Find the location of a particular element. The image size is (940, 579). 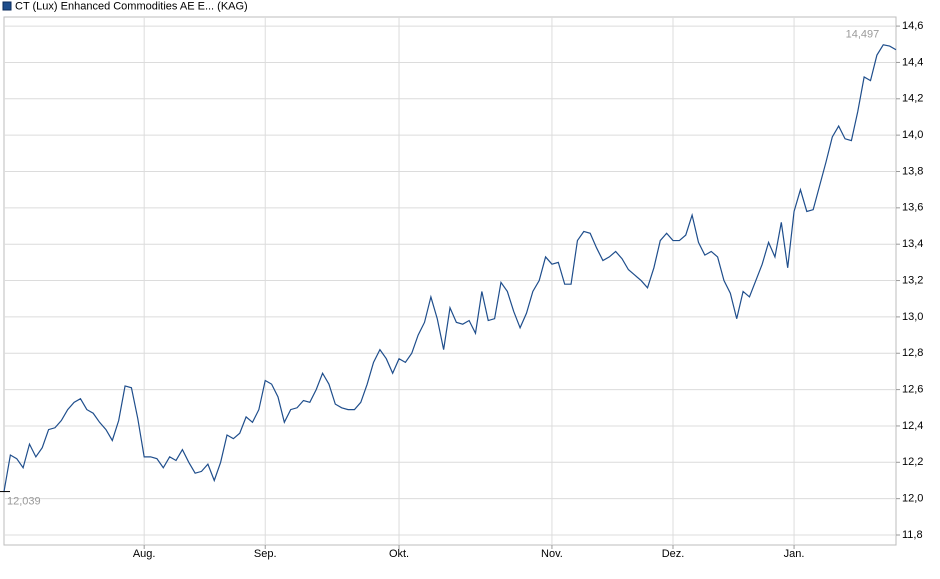

y-tick-label: 12,2 is located at coordinates (912, 462).